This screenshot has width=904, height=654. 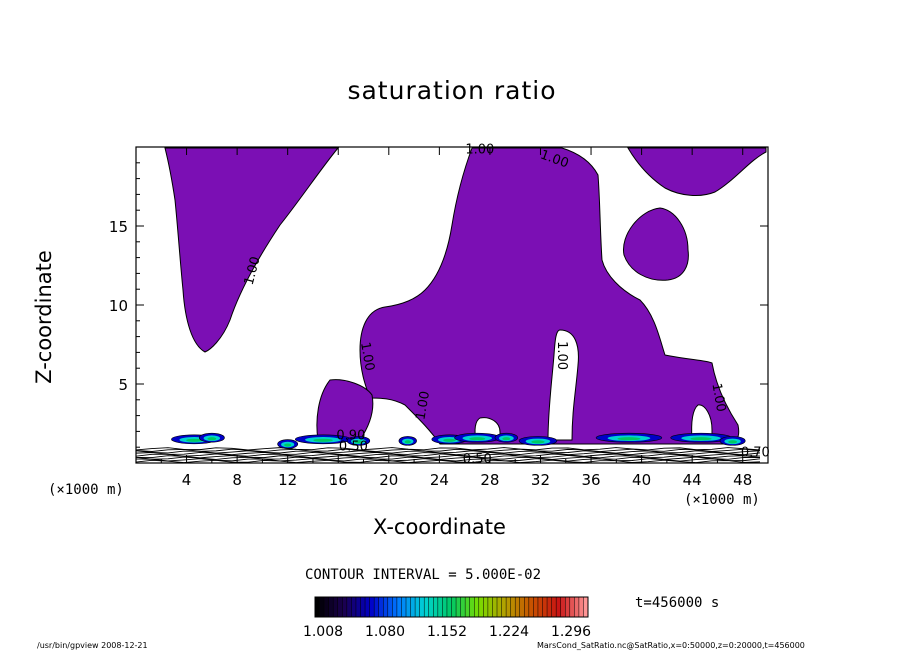 What do you see at coordinates (385, 632) in the screenshot?
I see `colorbar-tick-label: 1.080` at bounding box center [385, 632].